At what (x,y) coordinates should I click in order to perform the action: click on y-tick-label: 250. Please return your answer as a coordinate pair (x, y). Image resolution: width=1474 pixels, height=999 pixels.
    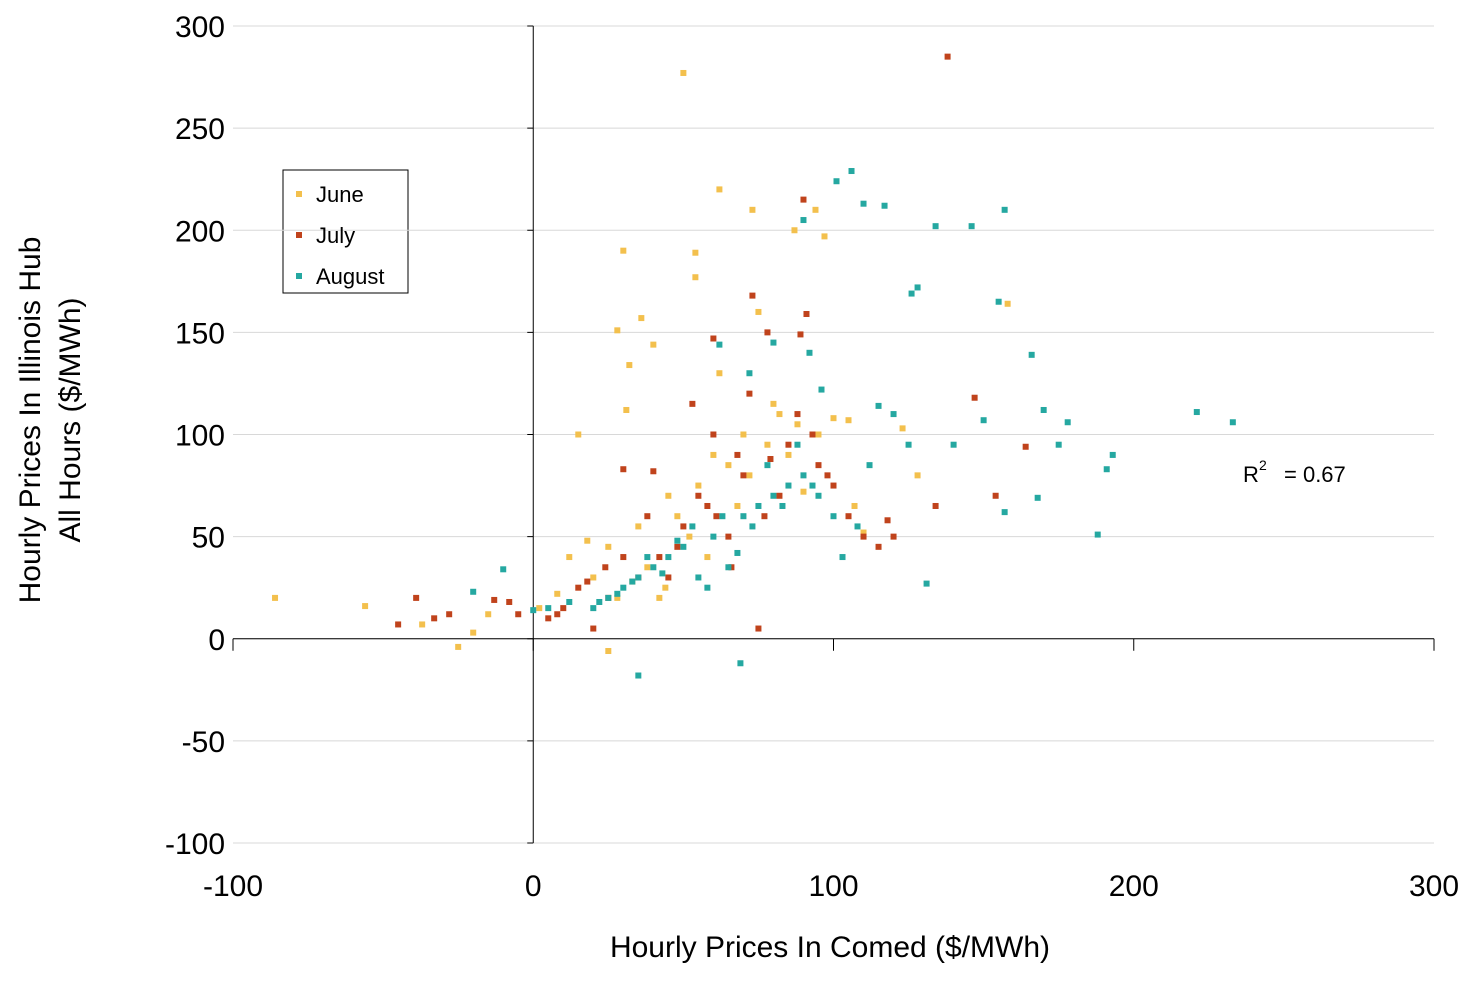
    Looking at the image, I should click on (200, 129).